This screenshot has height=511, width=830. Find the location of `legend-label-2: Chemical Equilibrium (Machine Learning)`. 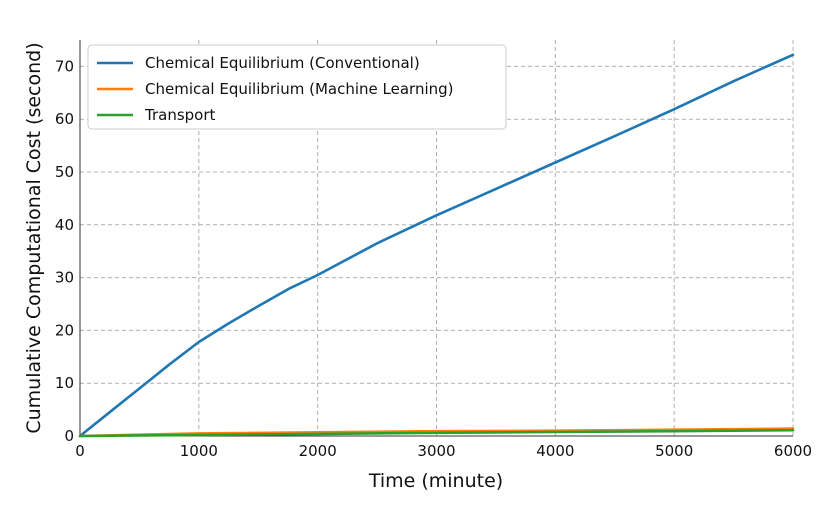

legend-label-2: Chemical Equilibrium (Machine Learning) is located at coordinates (299, 89).